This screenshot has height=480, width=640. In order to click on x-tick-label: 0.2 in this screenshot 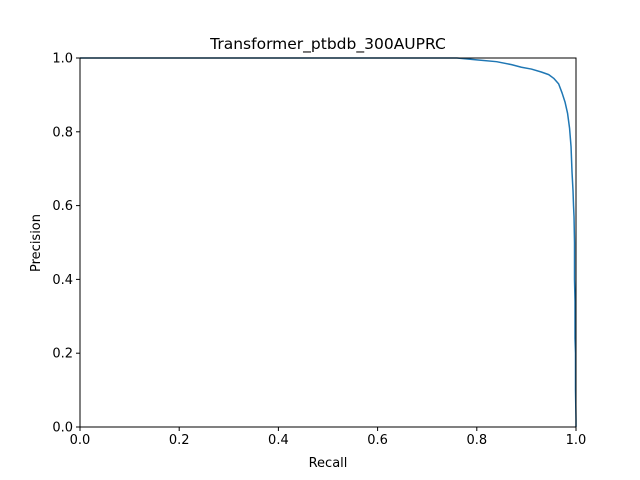, I will do `click(179, 440)`.